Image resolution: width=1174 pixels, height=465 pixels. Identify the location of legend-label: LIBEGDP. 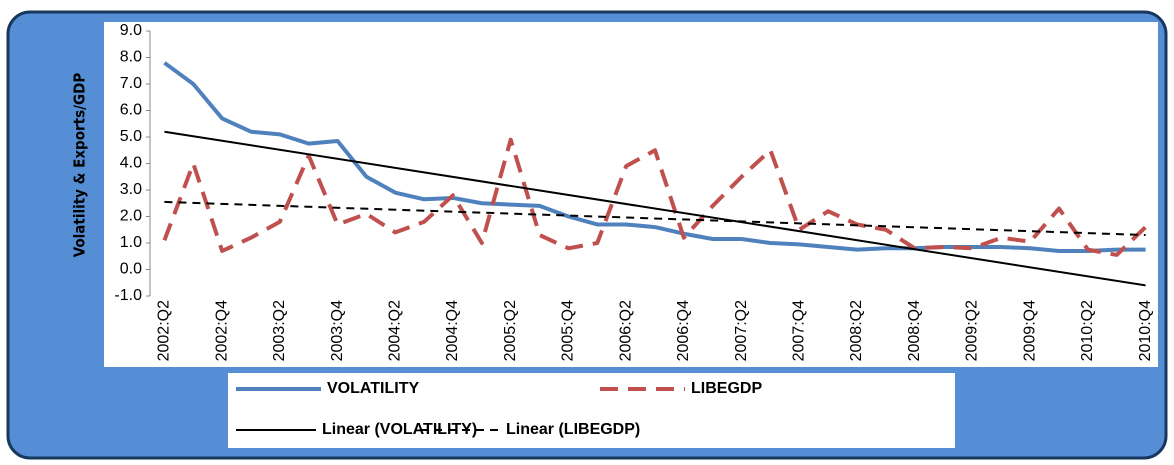
(726, 388).